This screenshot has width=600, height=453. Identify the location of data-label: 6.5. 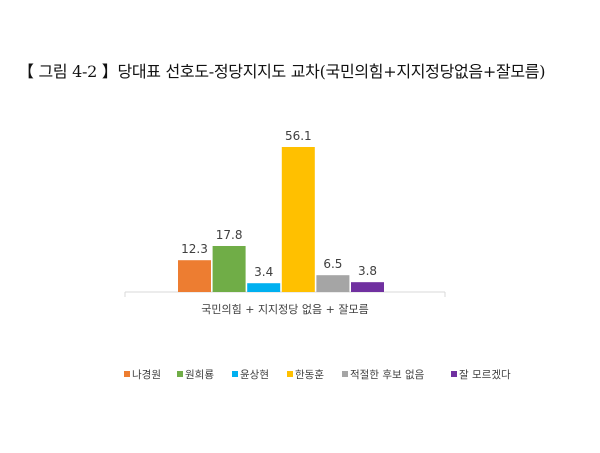
(332, 264).